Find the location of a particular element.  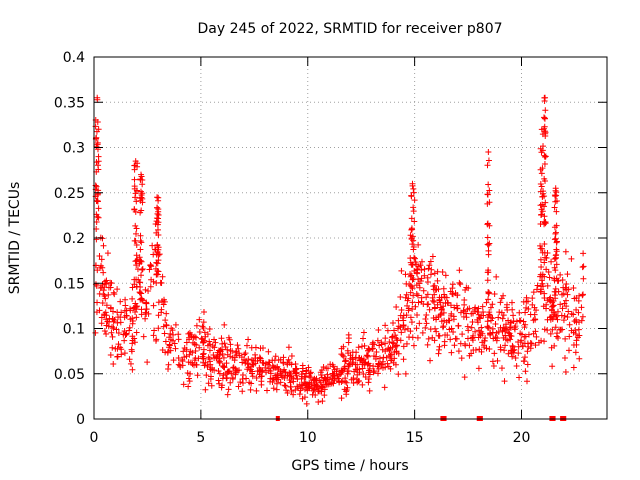

y-tick-labels: 0 0.05 0.1 0.15 0.2 0.25 0.3 0.35 0.4 is located at coordinates (69, 239).